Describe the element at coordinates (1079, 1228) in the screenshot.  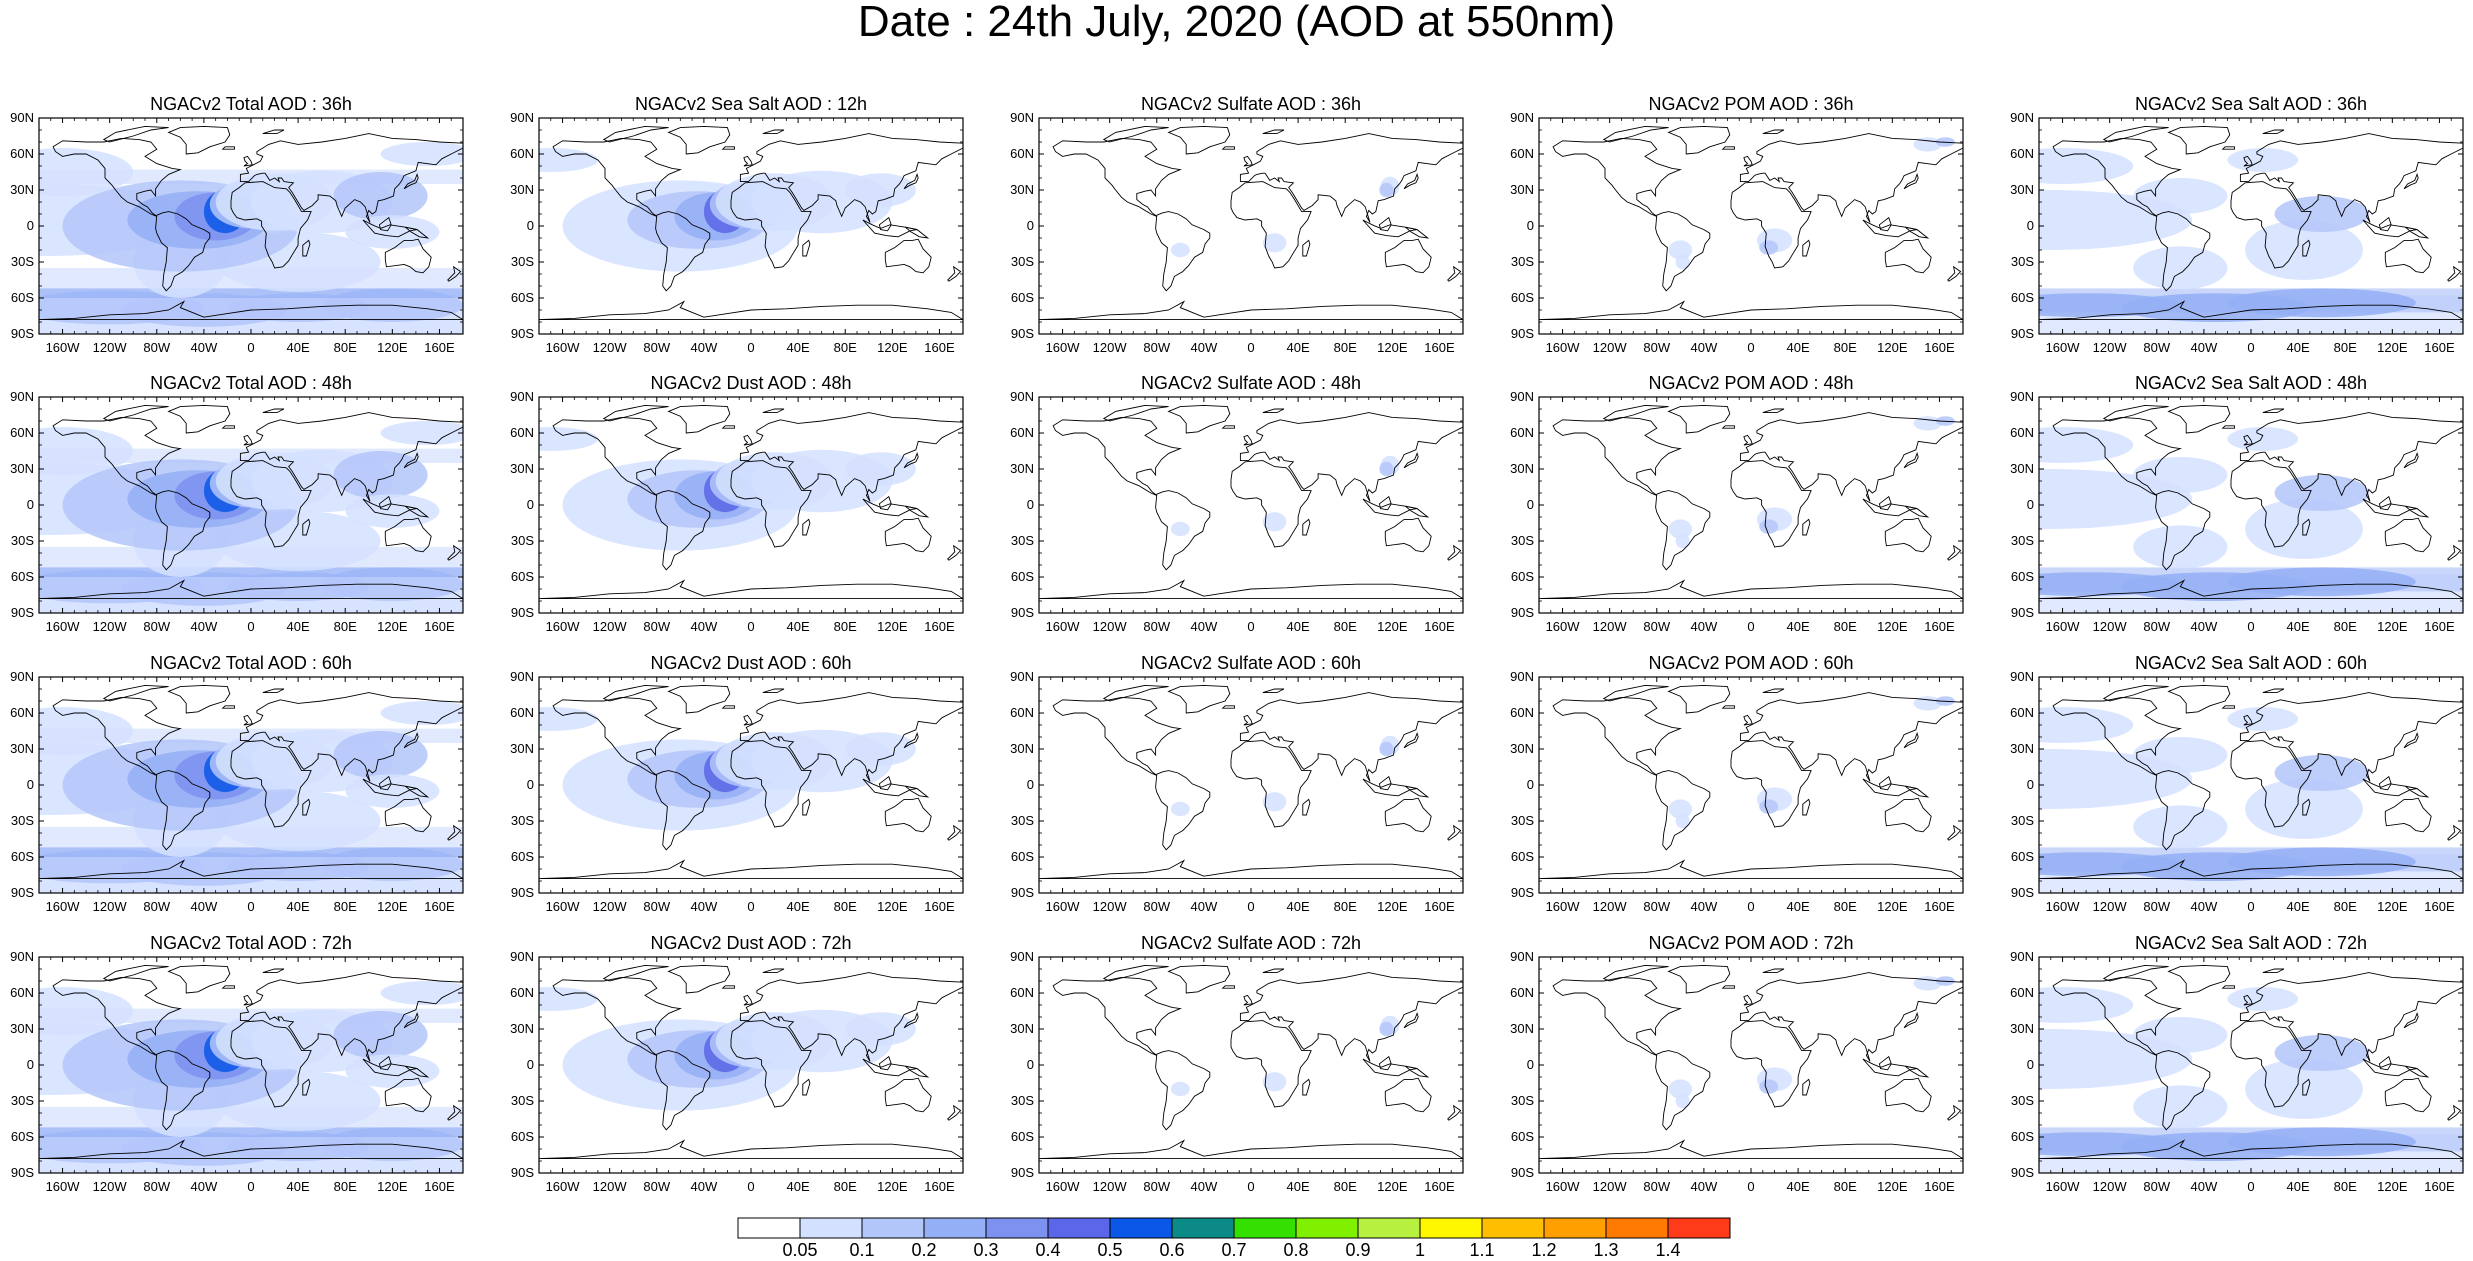
I see `colorbar-box` at that location.